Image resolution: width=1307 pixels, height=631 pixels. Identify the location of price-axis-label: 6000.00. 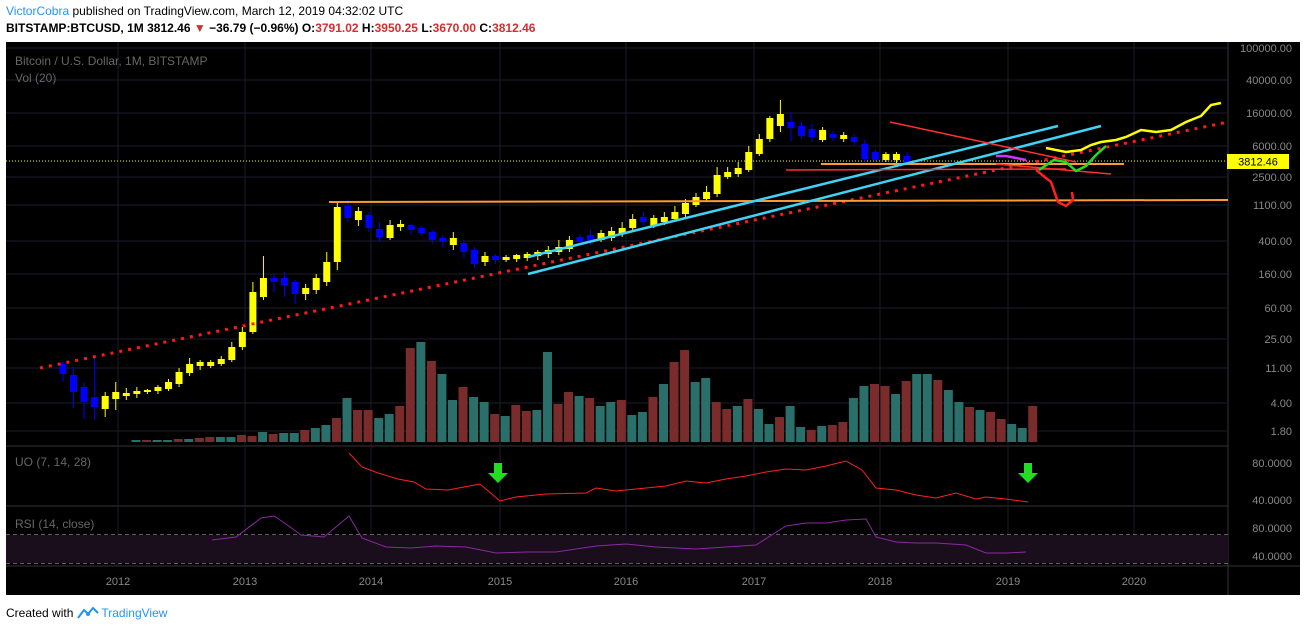
(1272, 147).